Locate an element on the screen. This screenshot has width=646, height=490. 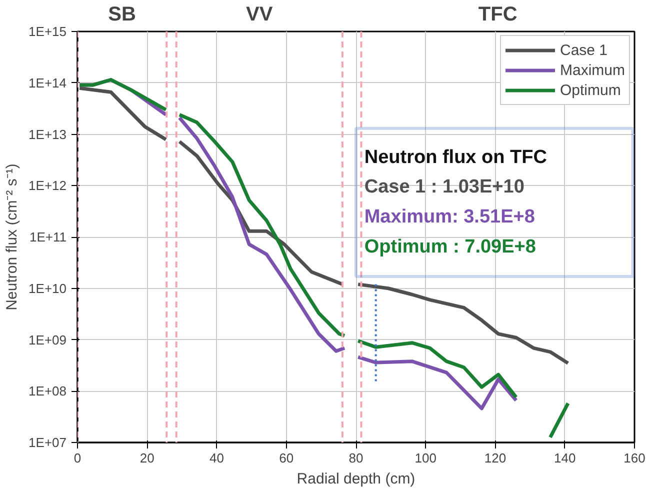
legend-label: Maximum is located at coordinates (592, 70).